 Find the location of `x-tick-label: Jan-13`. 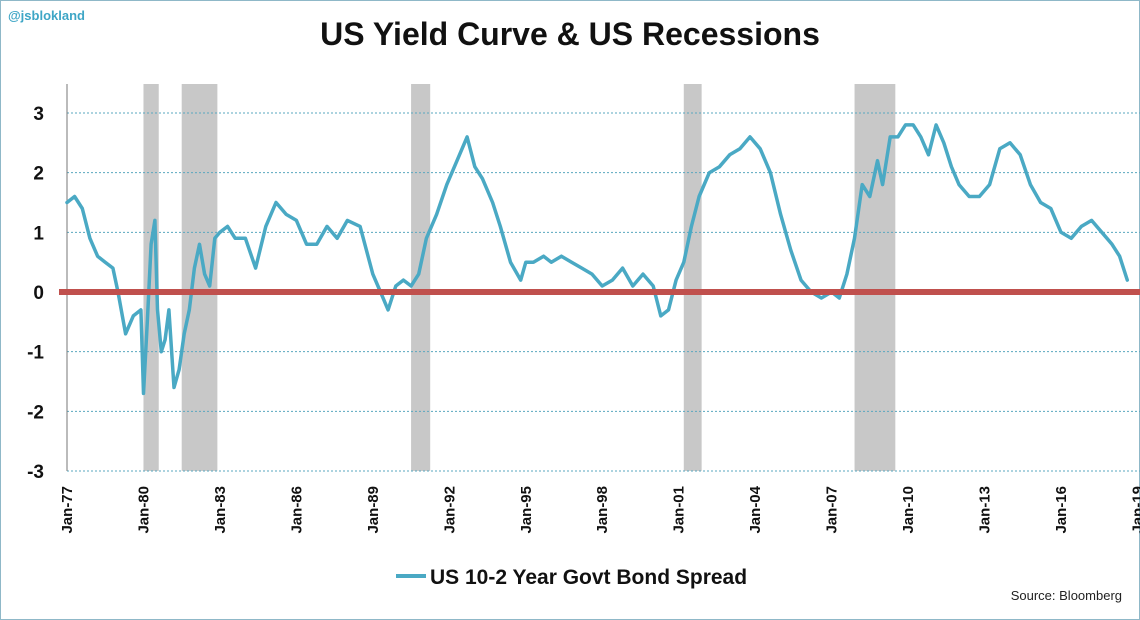

x-tick-label: Jan-13 is located at coordinates (985, 510).